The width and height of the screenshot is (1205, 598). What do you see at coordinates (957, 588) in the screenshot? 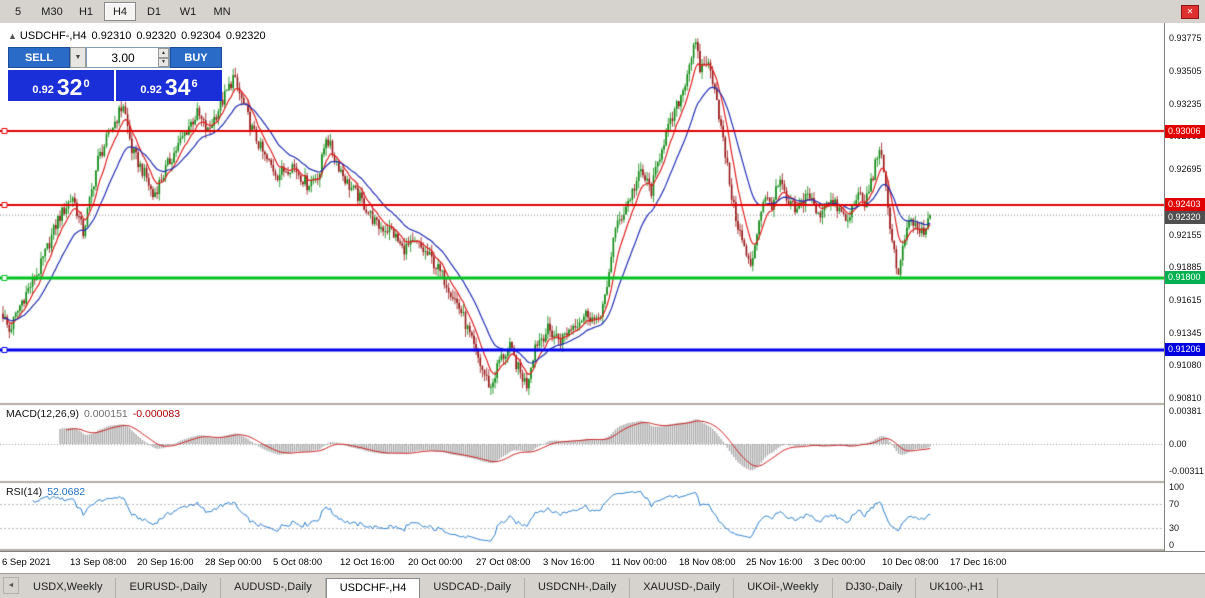
I see `tab-uk100-h1: UK100-,H1` at bounding box center [957, 588].